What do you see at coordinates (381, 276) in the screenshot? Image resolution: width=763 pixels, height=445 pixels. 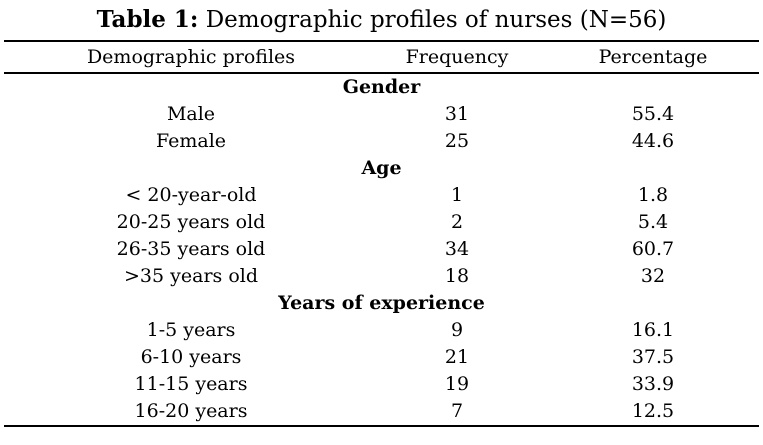 I see `table-row: >35 years old 18 32` at bounding box center [381, 276].